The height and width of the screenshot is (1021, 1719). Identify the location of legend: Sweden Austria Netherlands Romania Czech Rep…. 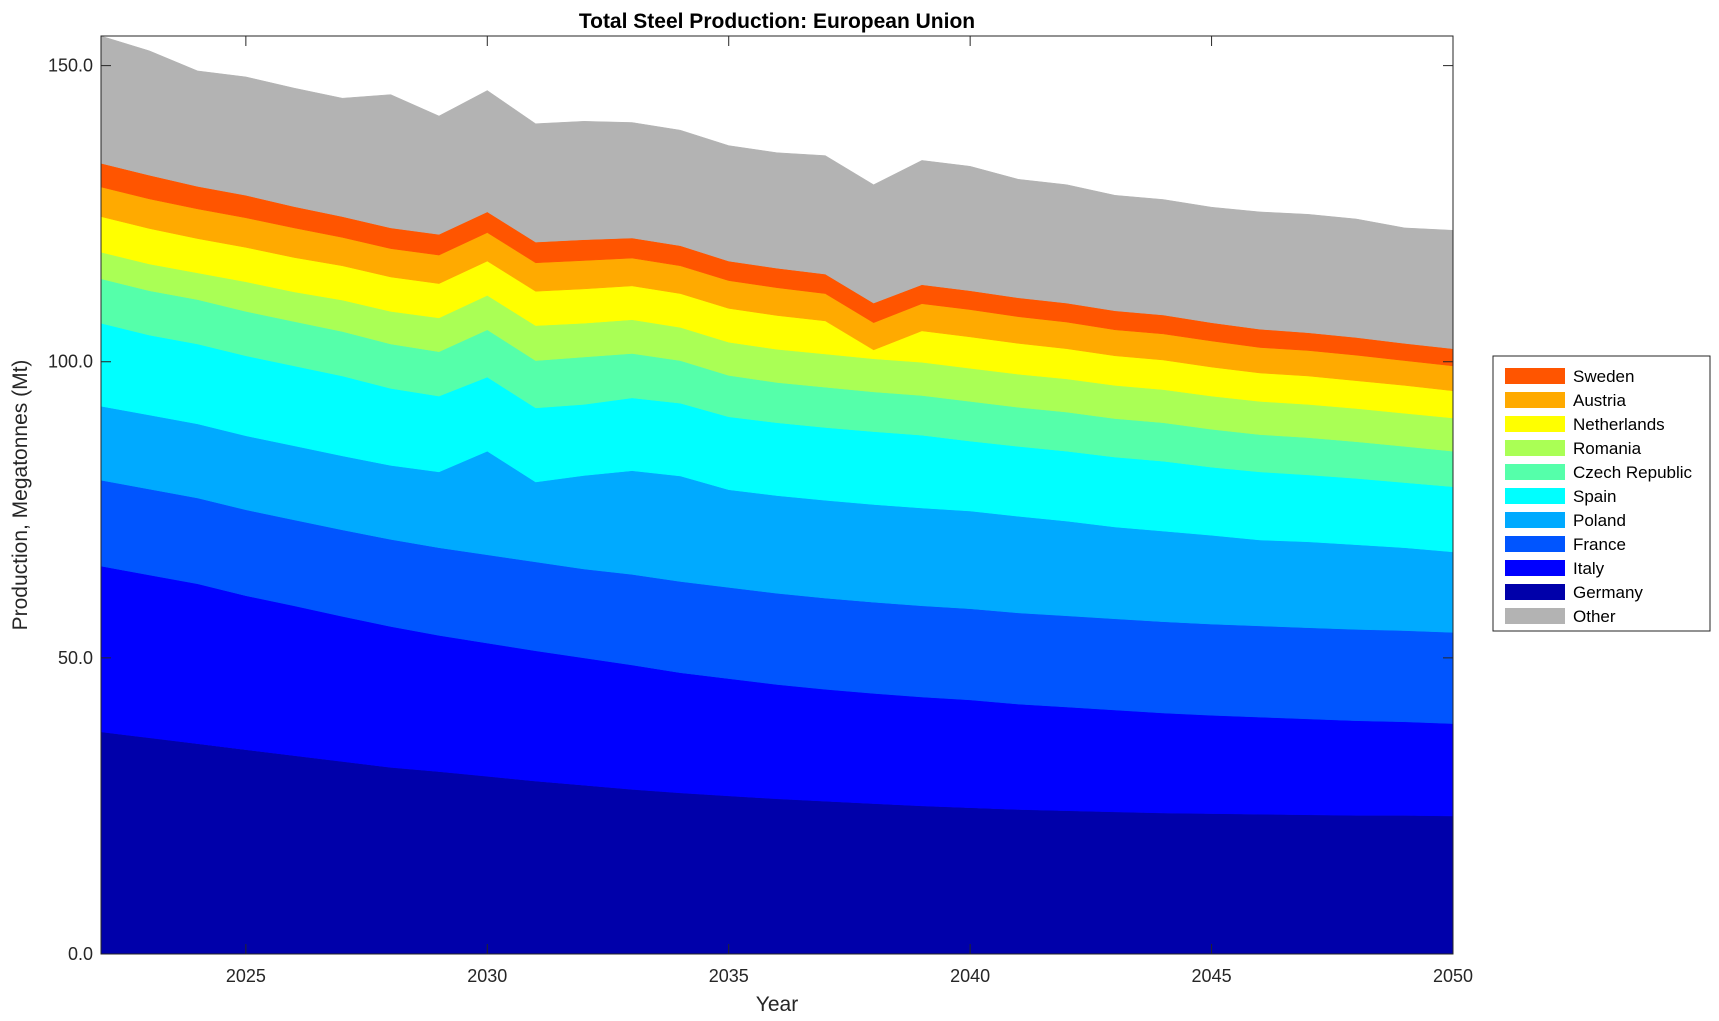
(1601, 493).